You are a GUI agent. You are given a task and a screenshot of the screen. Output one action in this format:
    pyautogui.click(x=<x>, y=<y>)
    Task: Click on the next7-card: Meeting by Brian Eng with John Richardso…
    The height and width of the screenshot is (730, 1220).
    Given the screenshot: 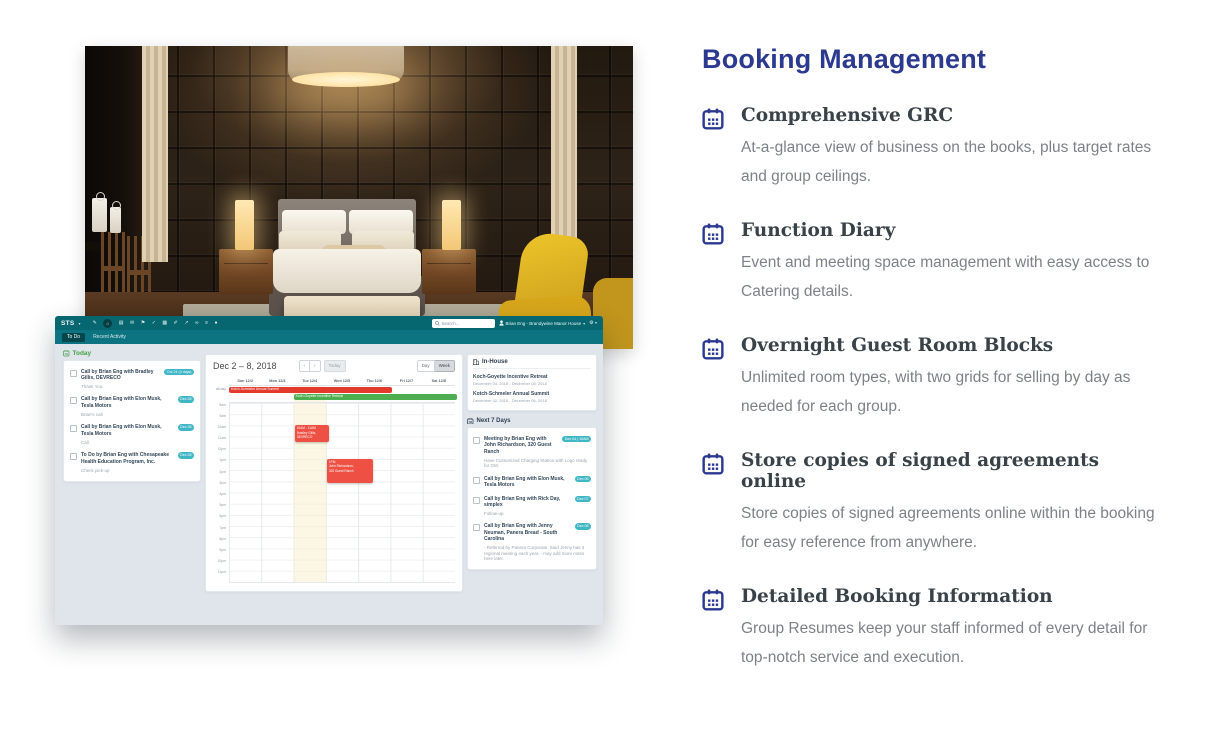 What is the action you would take?
    pyautogui.click(x=532, y=499)
    